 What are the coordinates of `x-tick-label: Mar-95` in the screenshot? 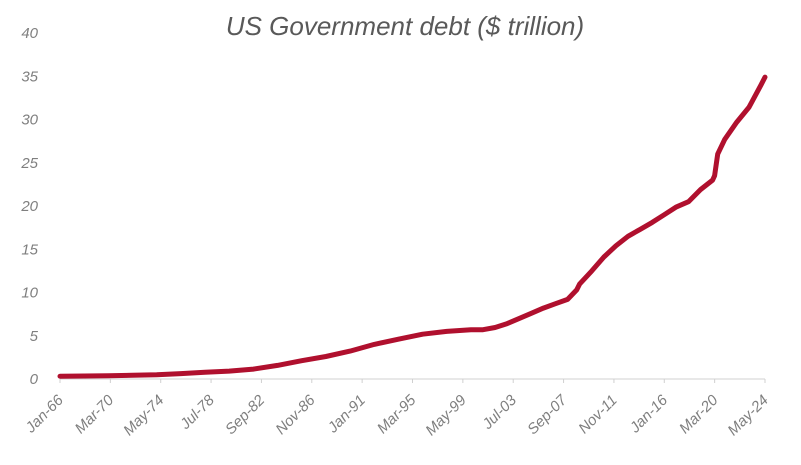 It's located at (397, 414).